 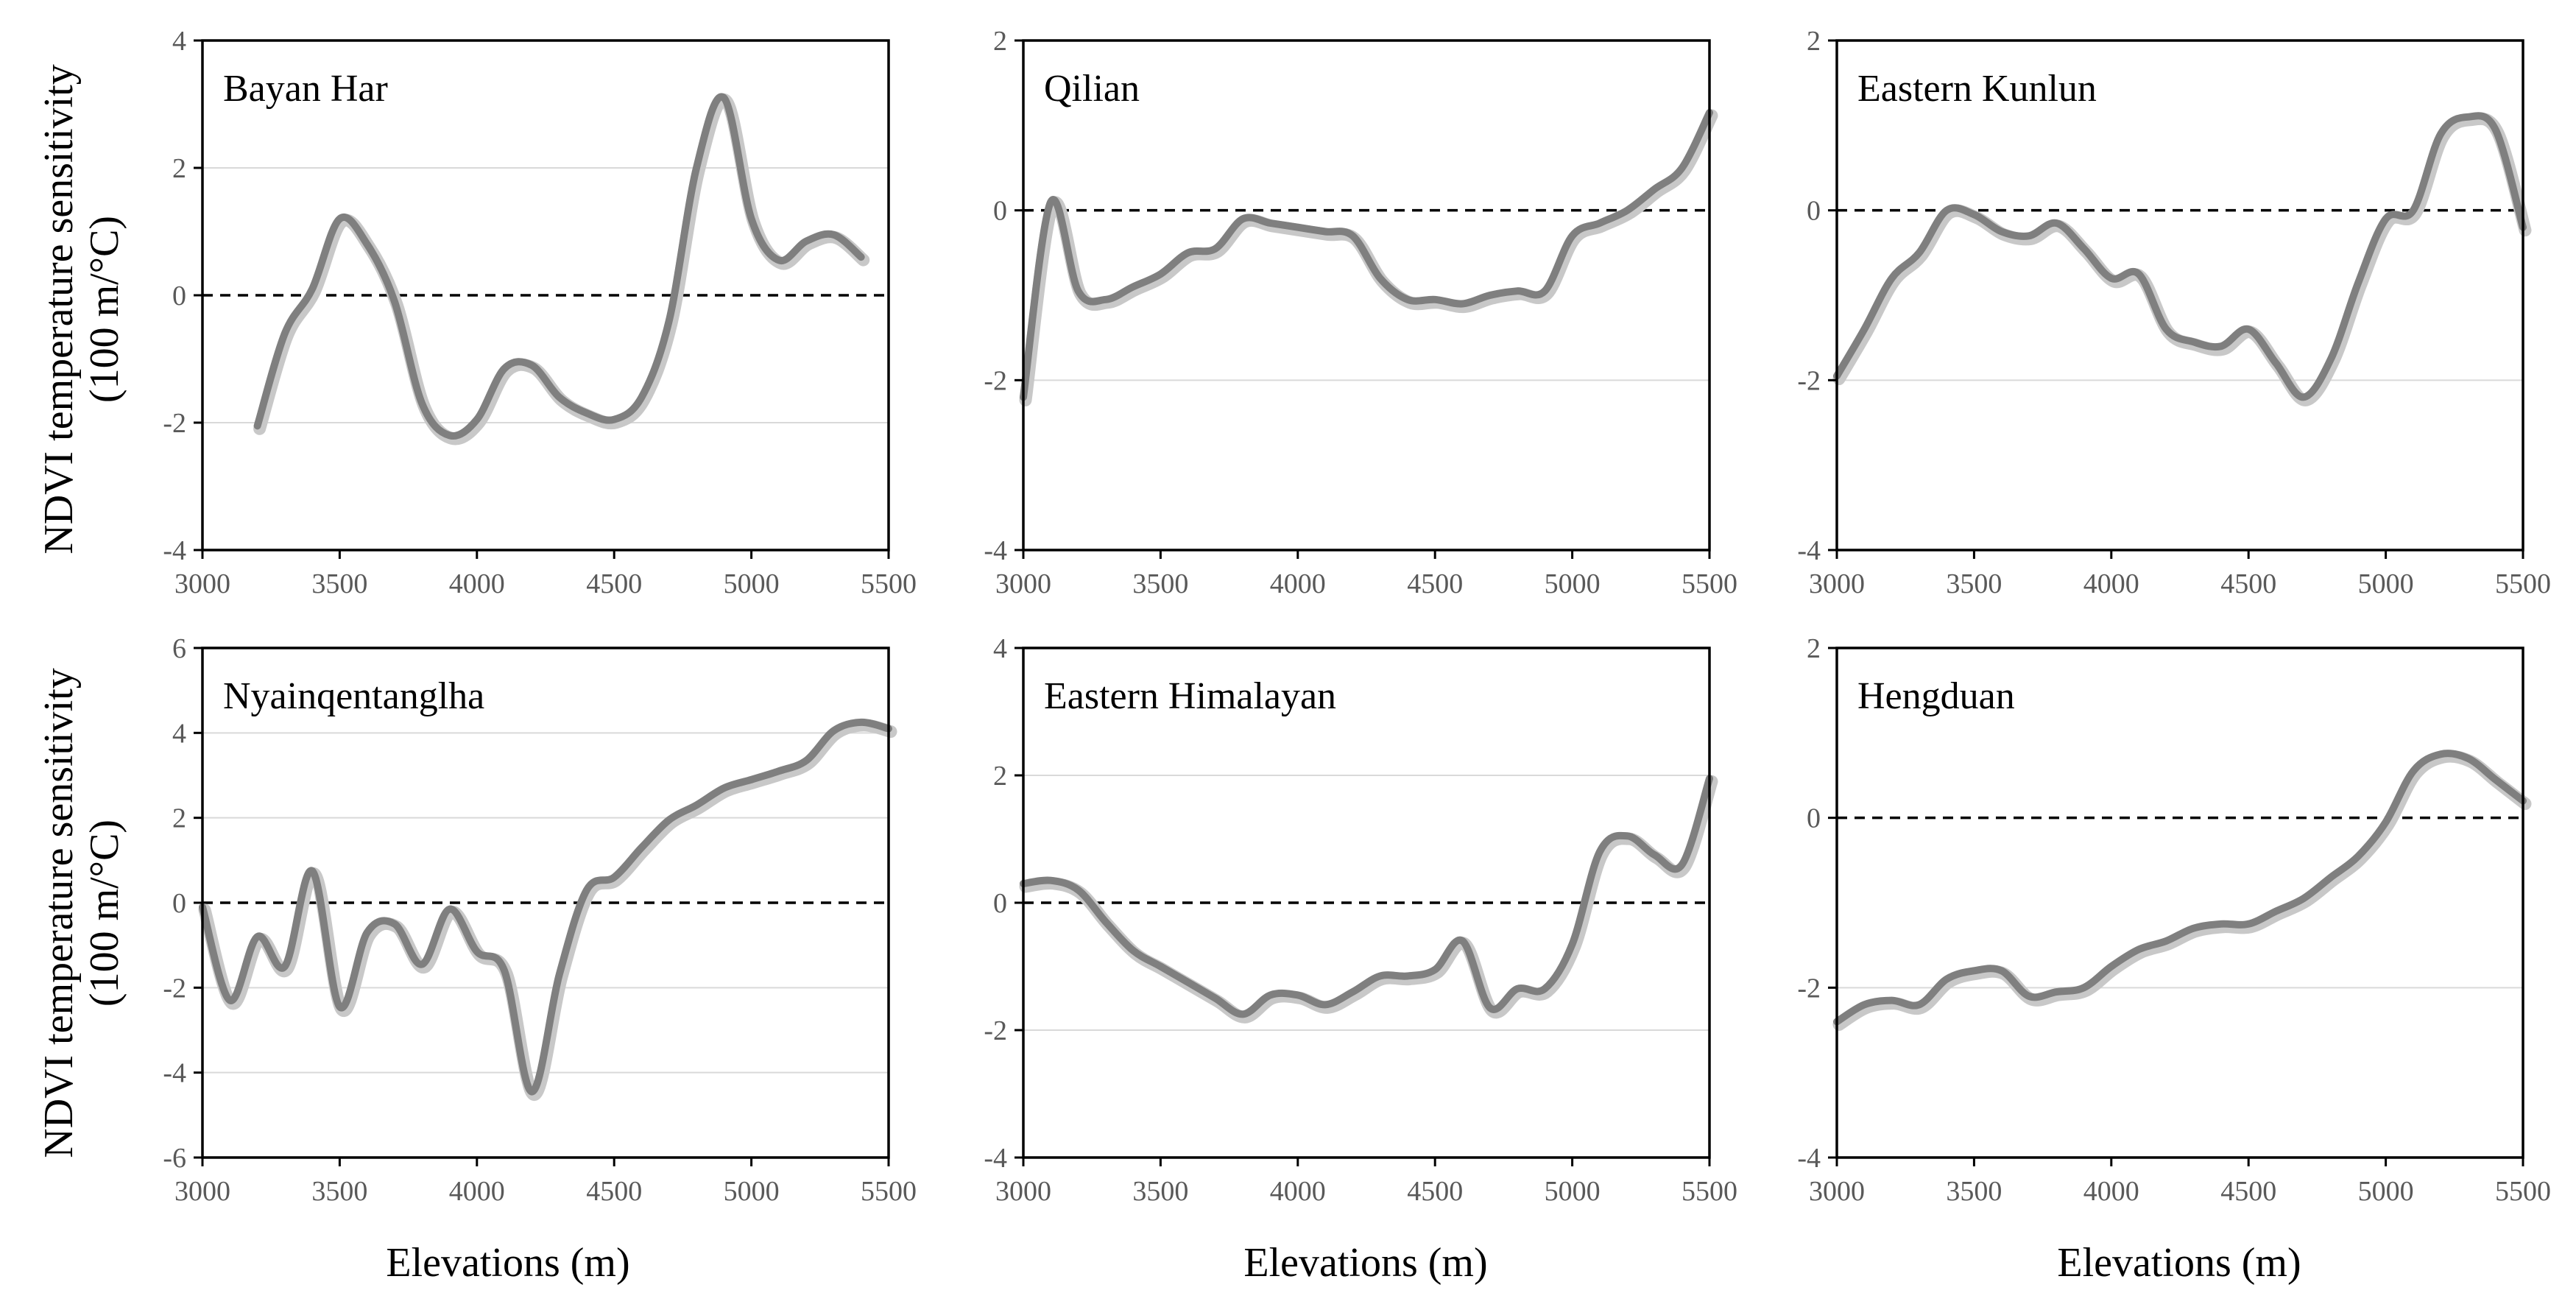 I want to click on series-line-qilian, so click(x=1366, y=255).